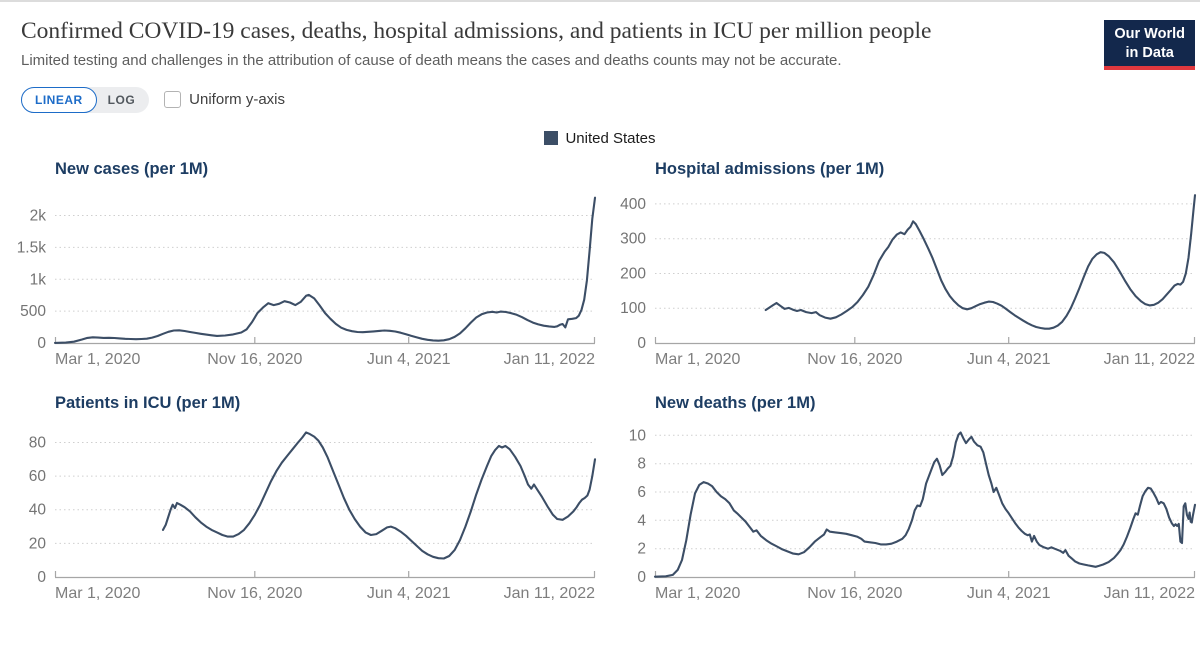  What do you see at coordinates (123, 100) in the screenshot?
I see `log-button: LOG` at bounding box center [123, 100].